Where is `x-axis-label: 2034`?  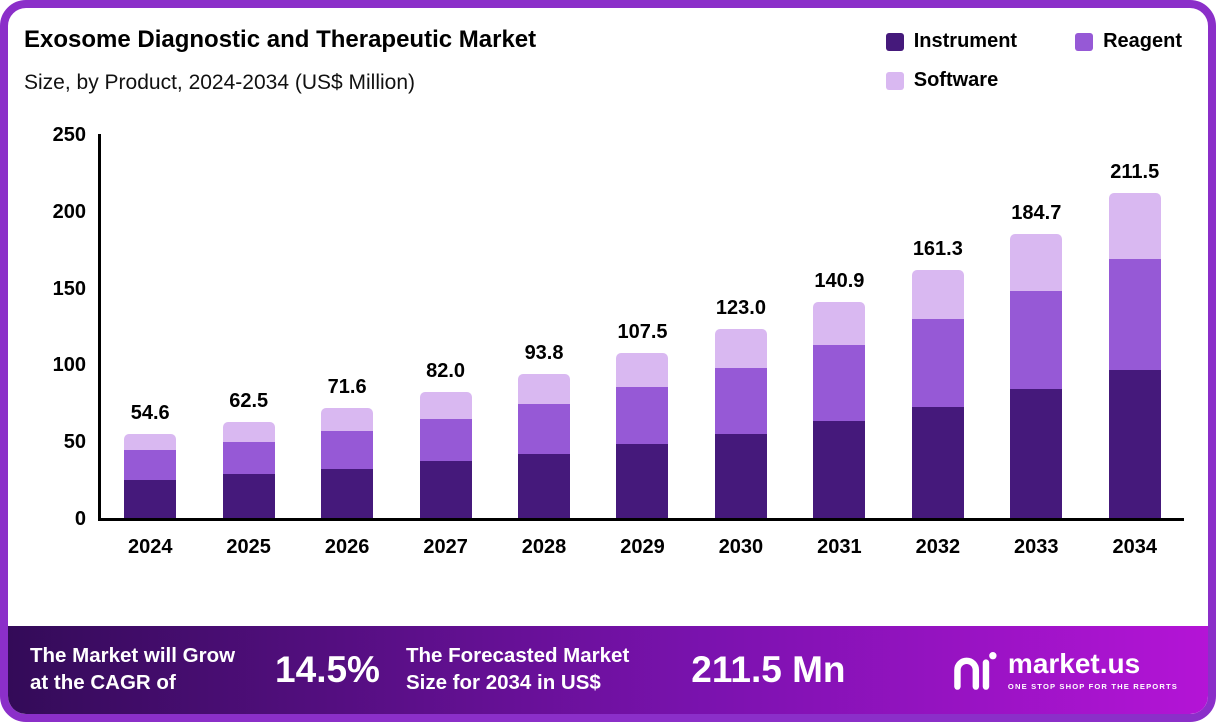
x-axis-label: 2034 is located at coordinates (1135, 547).